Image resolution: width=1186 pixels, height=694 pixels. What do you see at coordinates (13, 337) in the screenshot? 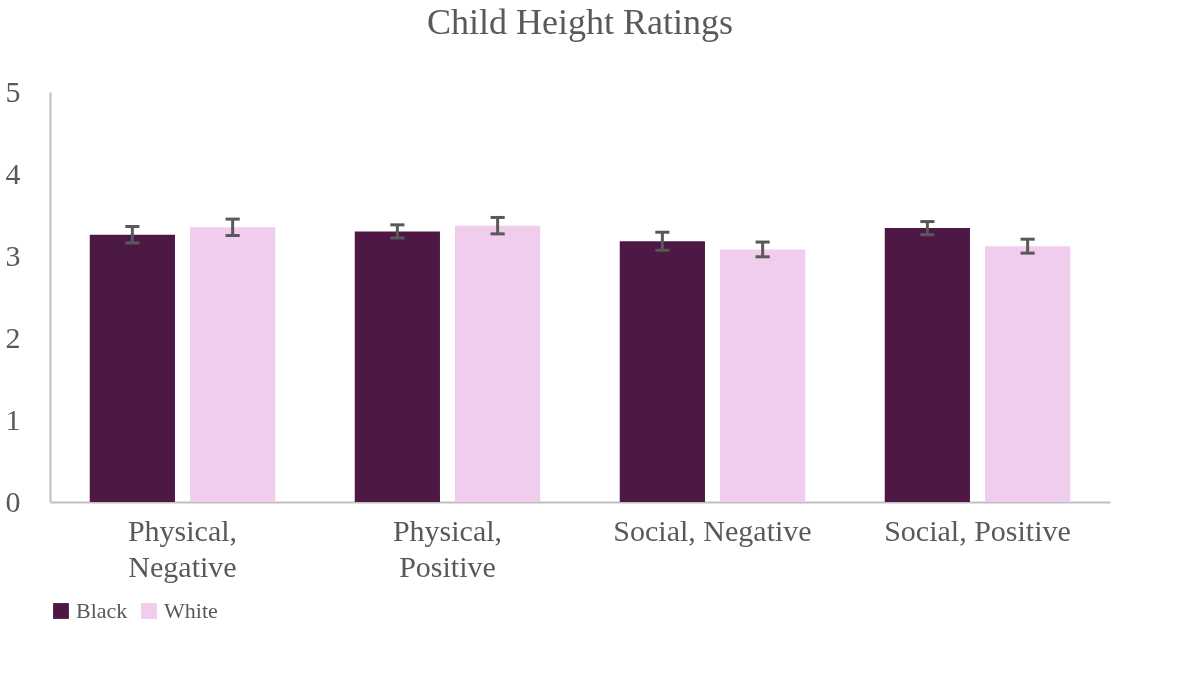
I see `y-tick-label: 2` at bounding box center [13, 337].